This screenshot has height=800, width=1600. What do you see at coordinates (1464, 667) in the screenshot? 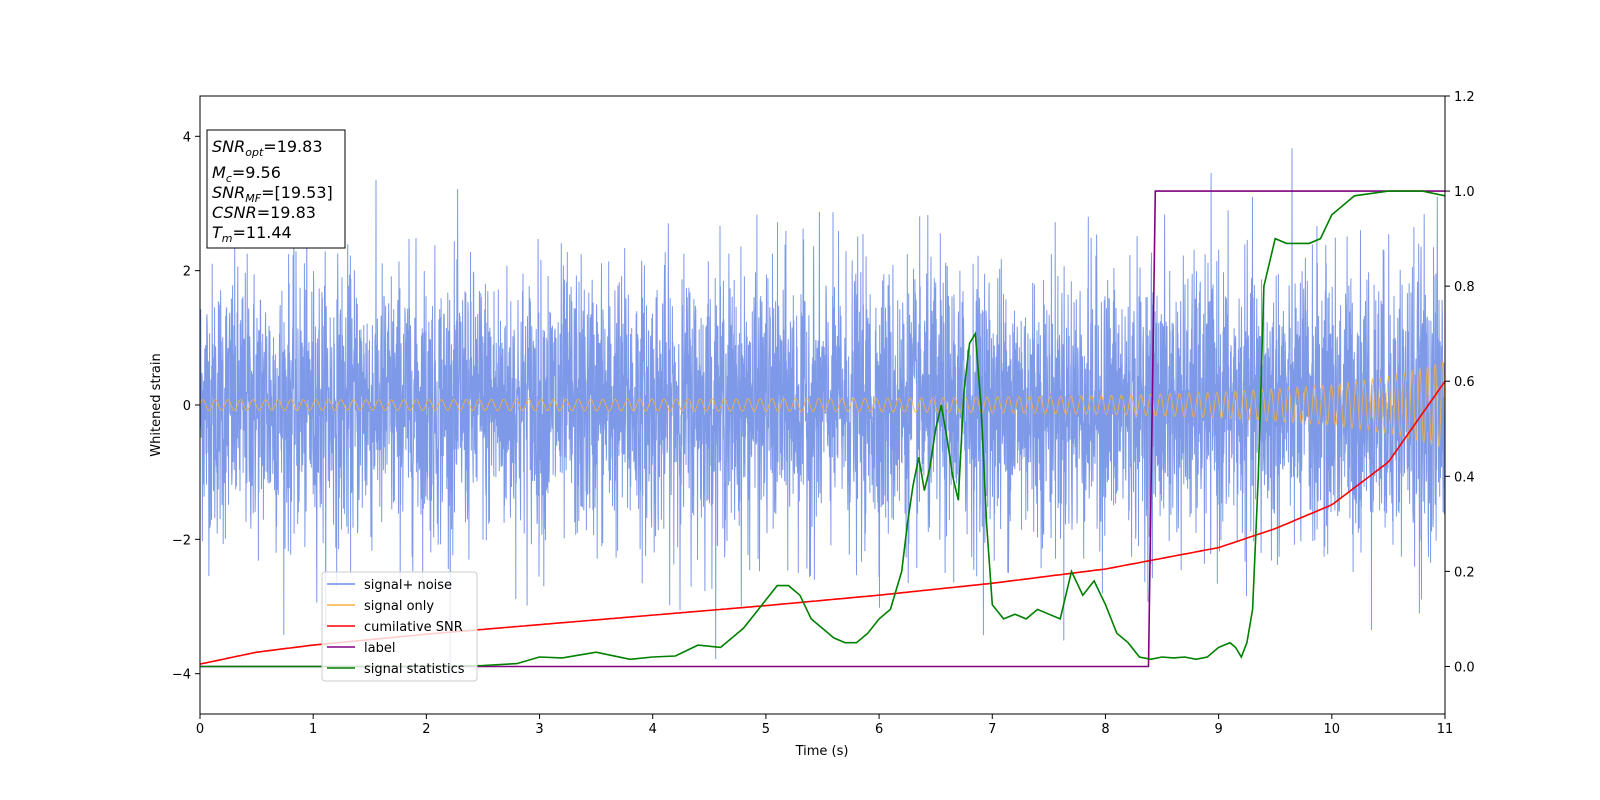
I see `y2-tick-label: 0.0` at bounding box center [1464, 667].